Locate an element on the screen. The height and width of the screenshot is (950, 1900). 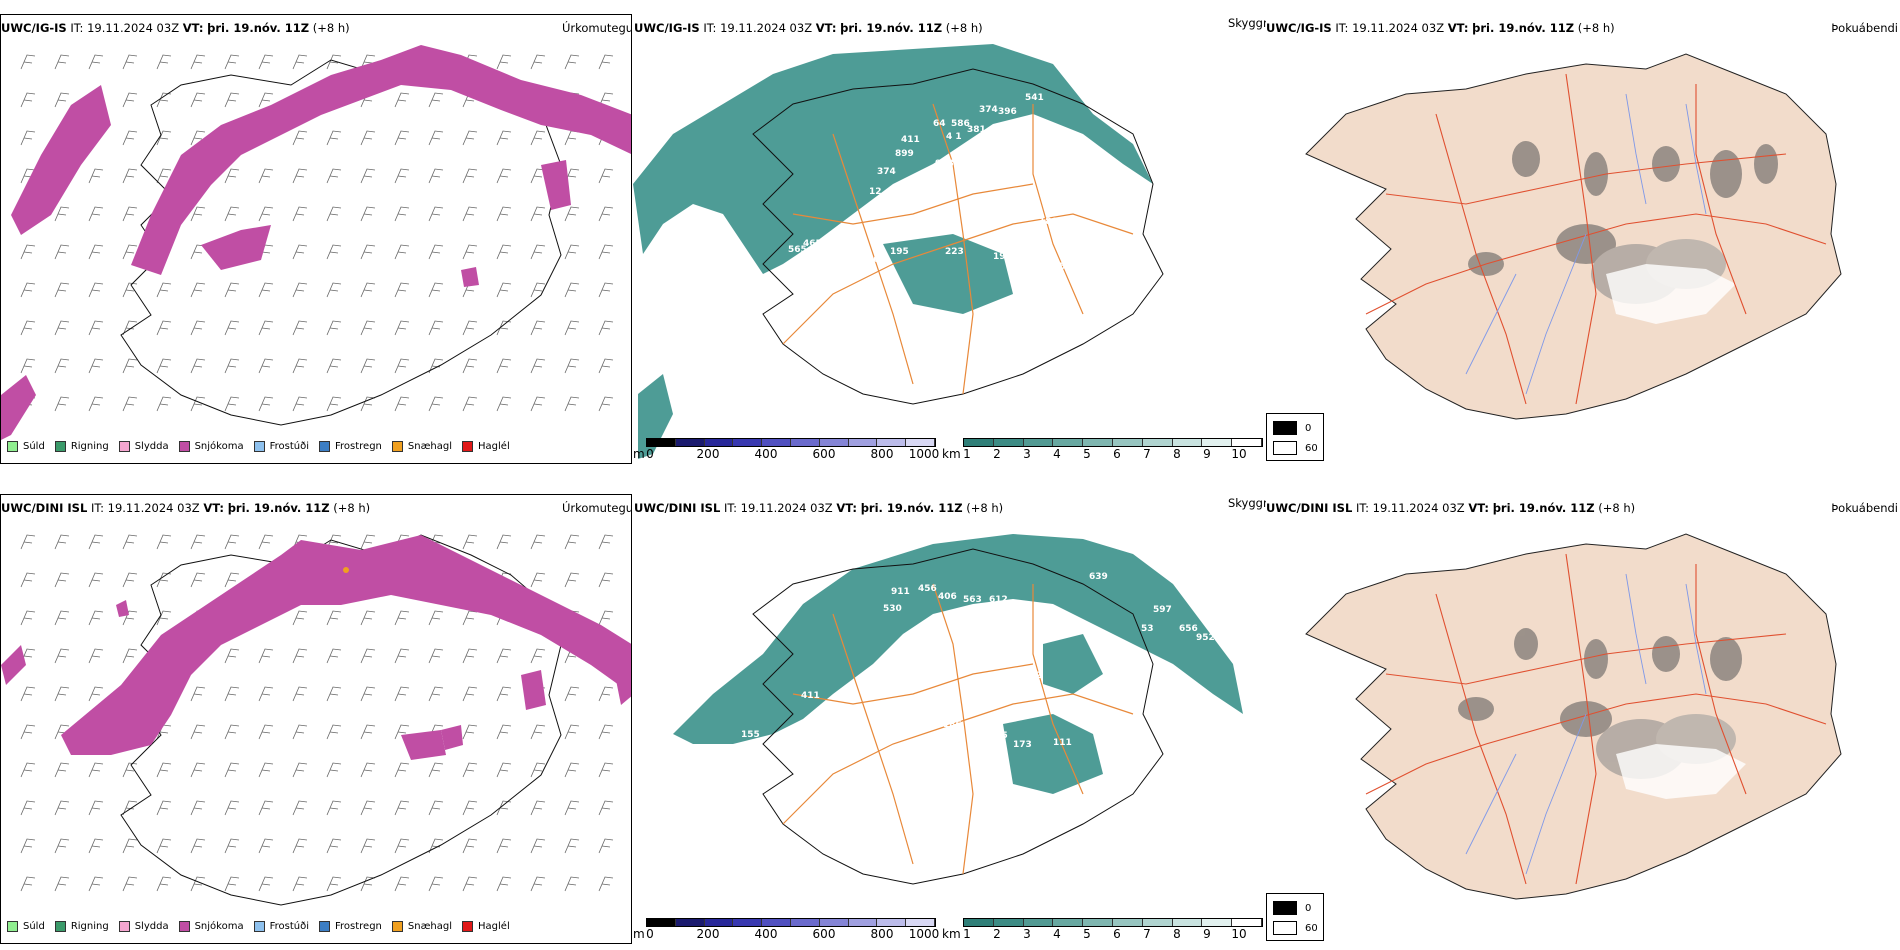
map-label: 180 is located at coordinates (1048, 222).